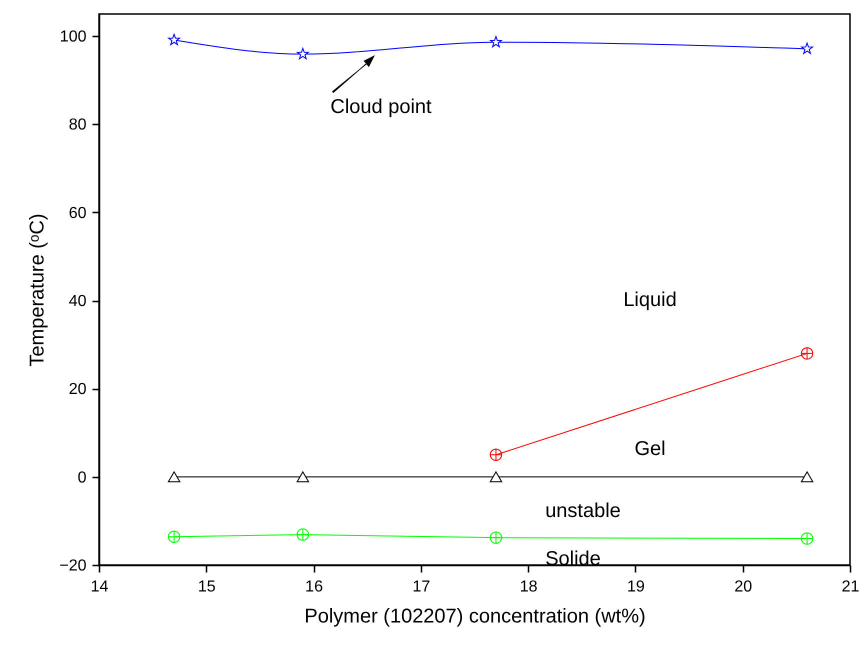 This screenshot has width=863, height=648. What do you see at coordinates (650, 300) in the screenshot?
I see `annotation: Liquid` at bounding box center [650, 300].